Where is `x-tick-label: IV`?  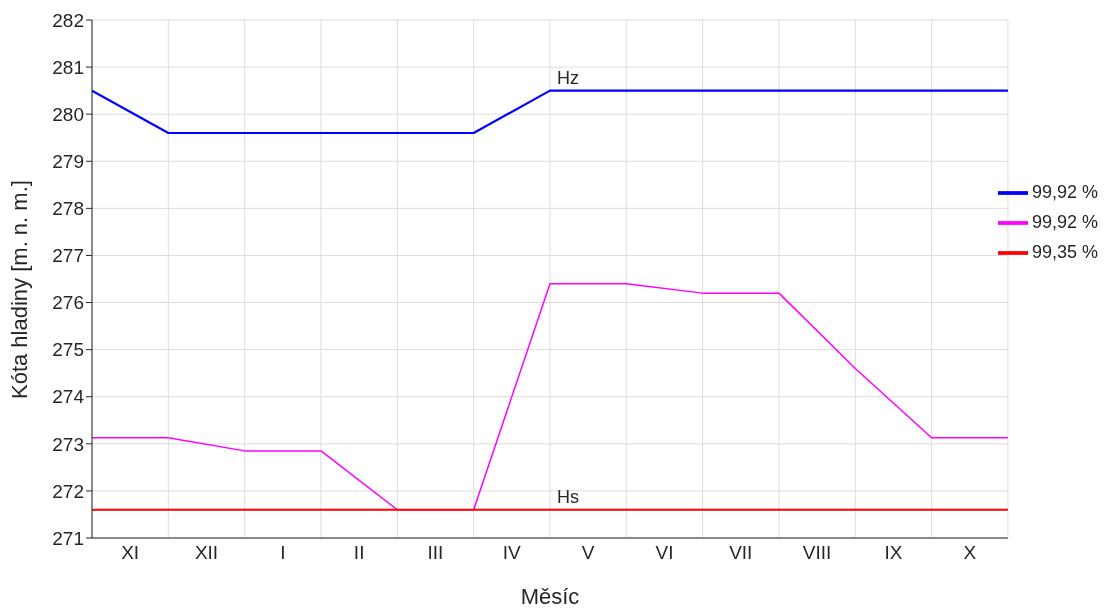
x-tick-label: IV is located at coordinates (512, 553).